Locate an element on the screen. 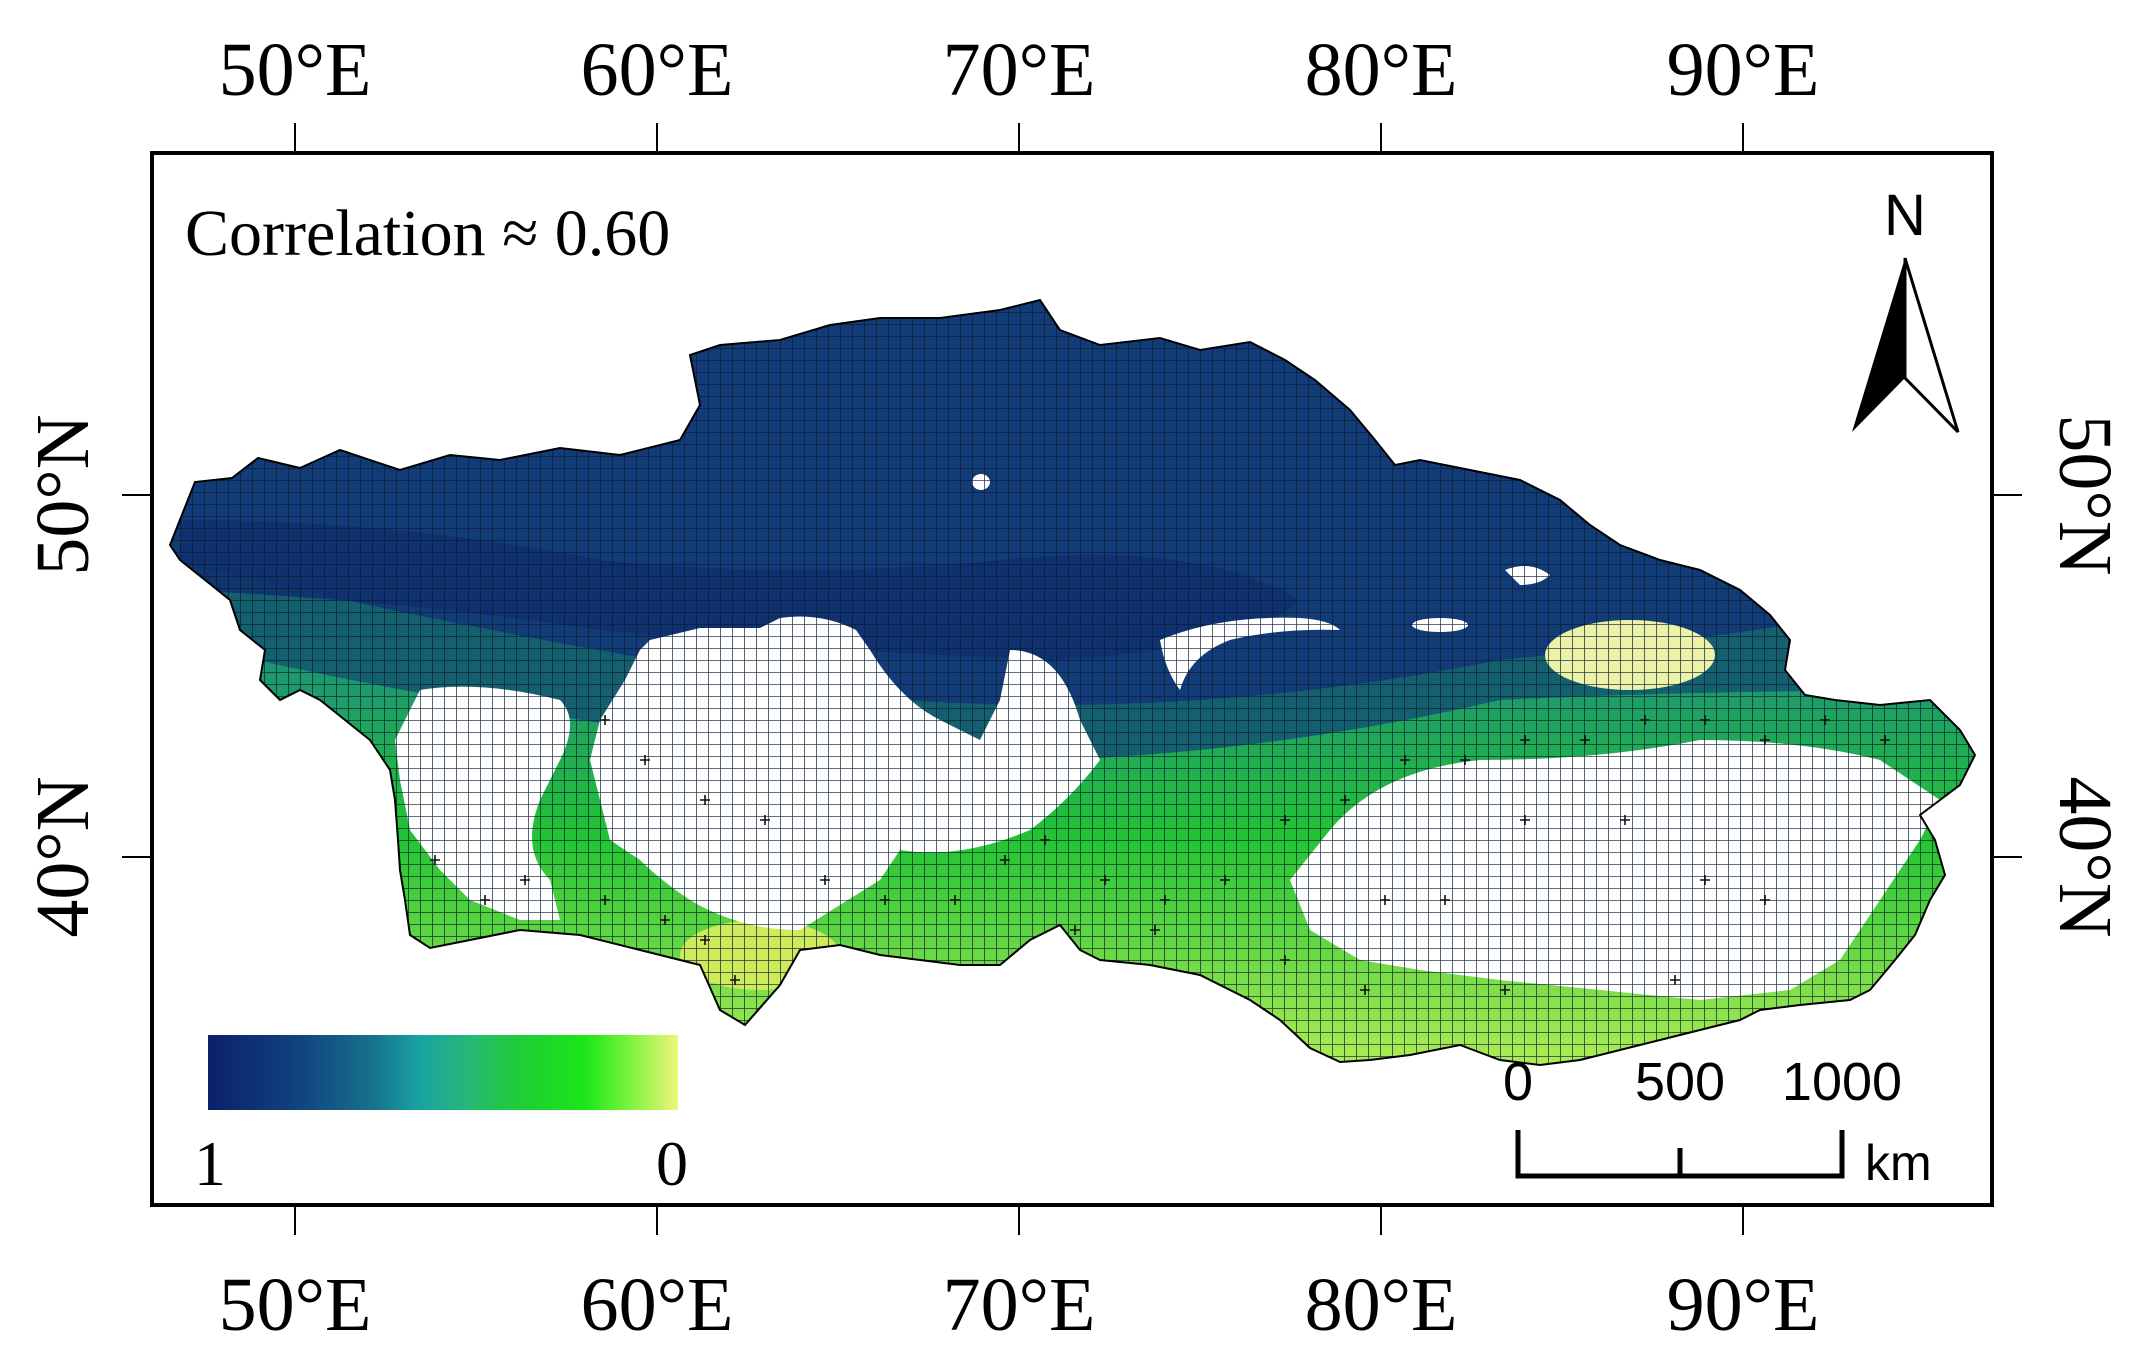 The image size is (2129, 1349). lon-label-bottom-90: 90°E is located at coordinates (1743, 1305).